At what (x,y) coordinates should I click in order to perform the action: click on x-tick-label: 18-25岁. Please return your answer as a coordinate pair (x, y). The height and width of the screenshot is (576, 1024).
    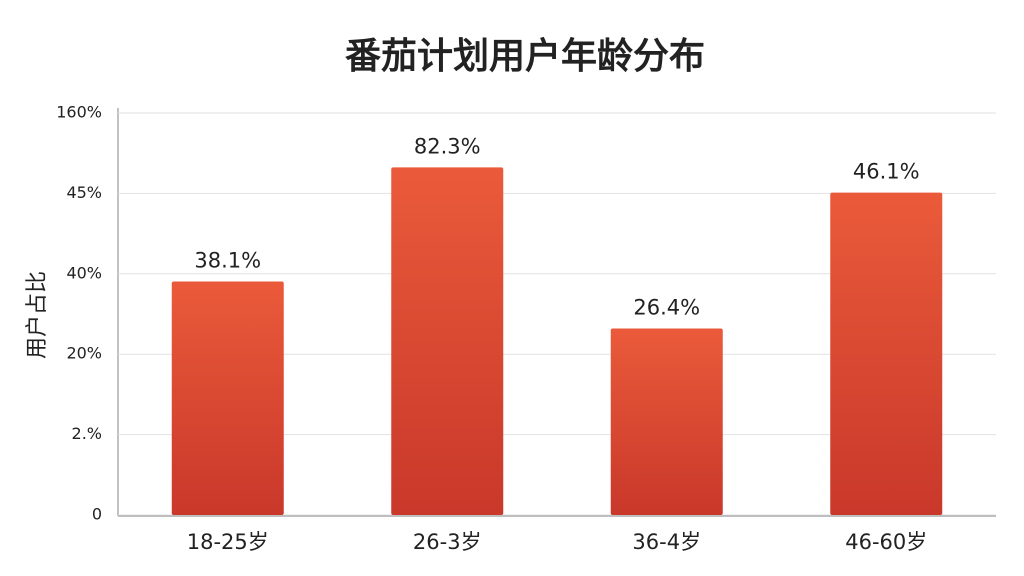
    Looking at the image, I should click on (228, 542).